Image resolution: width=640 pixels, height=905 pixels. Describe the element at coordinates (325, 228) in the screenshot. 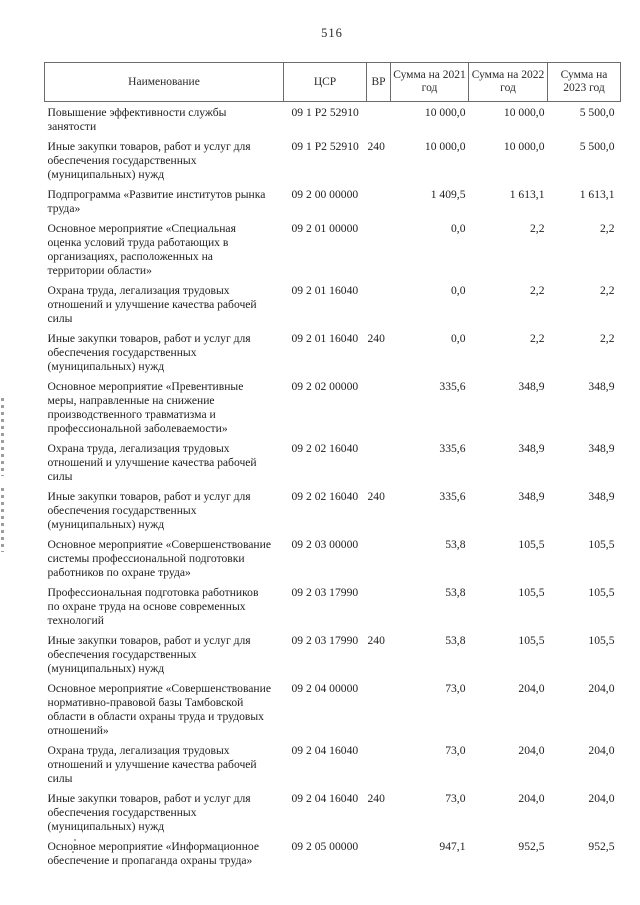

I see `cell-csr: 09 2 01 00000` at that location.